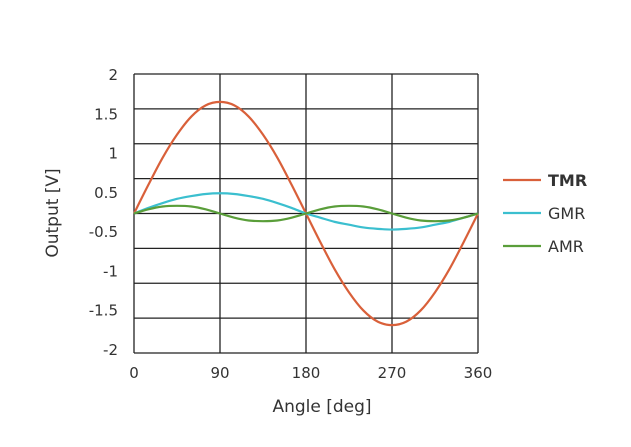 This screenshot has width=631, height=447. I want to click on y-axis-label: Output [V], so click(53, 212).